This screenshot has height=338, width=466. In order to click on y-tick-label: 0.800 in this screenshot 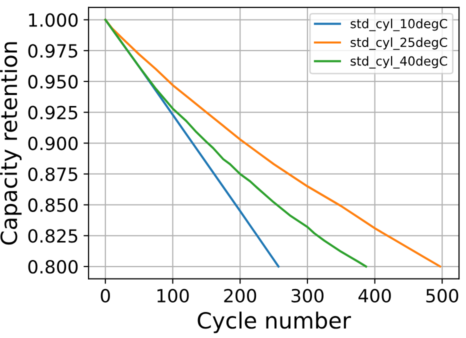, I will do `click(53, 267)`.